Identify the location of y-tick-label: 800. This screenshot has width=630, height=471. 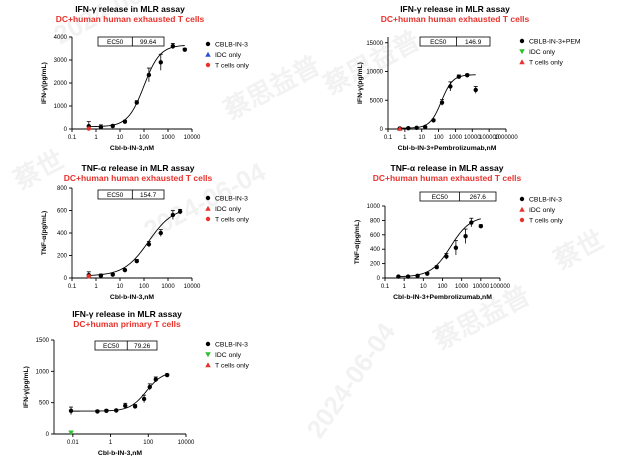
(62, 189).